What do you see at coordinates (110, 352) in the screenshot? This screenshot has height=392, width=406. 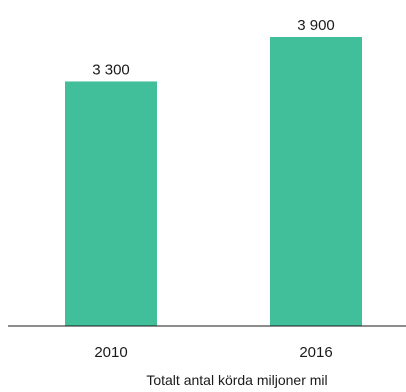 I see `x-tick-label-2010: 2010` at bounding box center [110, 352].